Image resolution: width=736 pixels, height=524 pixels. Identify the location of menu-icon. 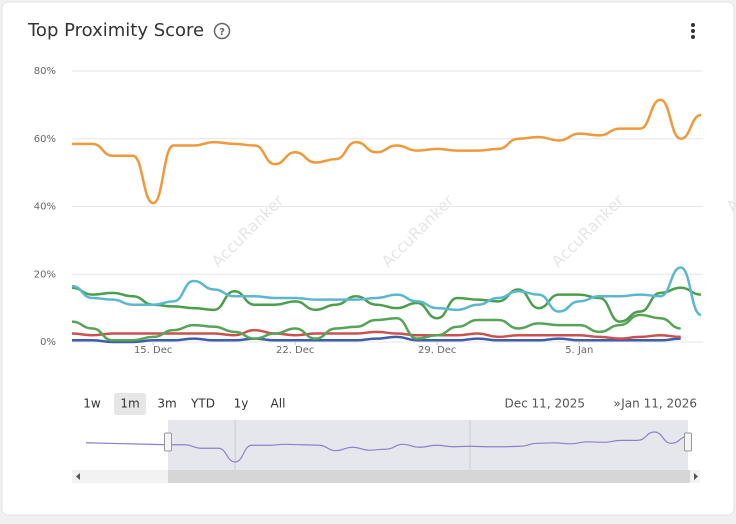
(693, 31).